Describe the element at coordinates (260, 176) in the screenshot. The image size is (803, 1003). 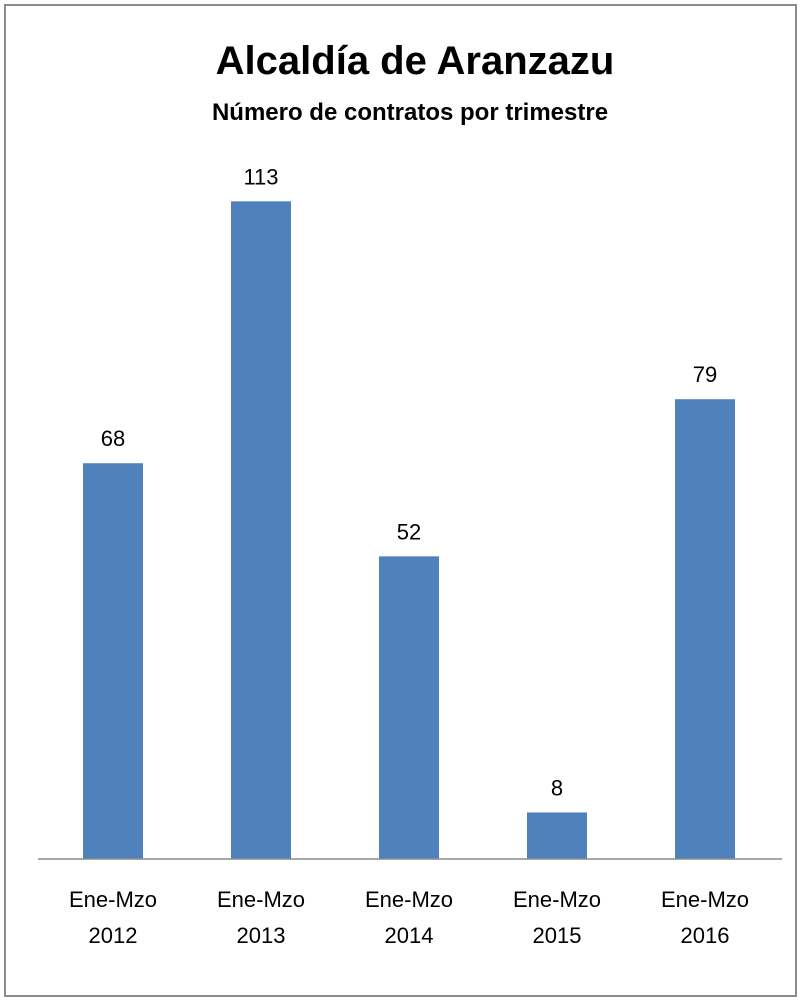
I see `data-label-1: 113` at that location.